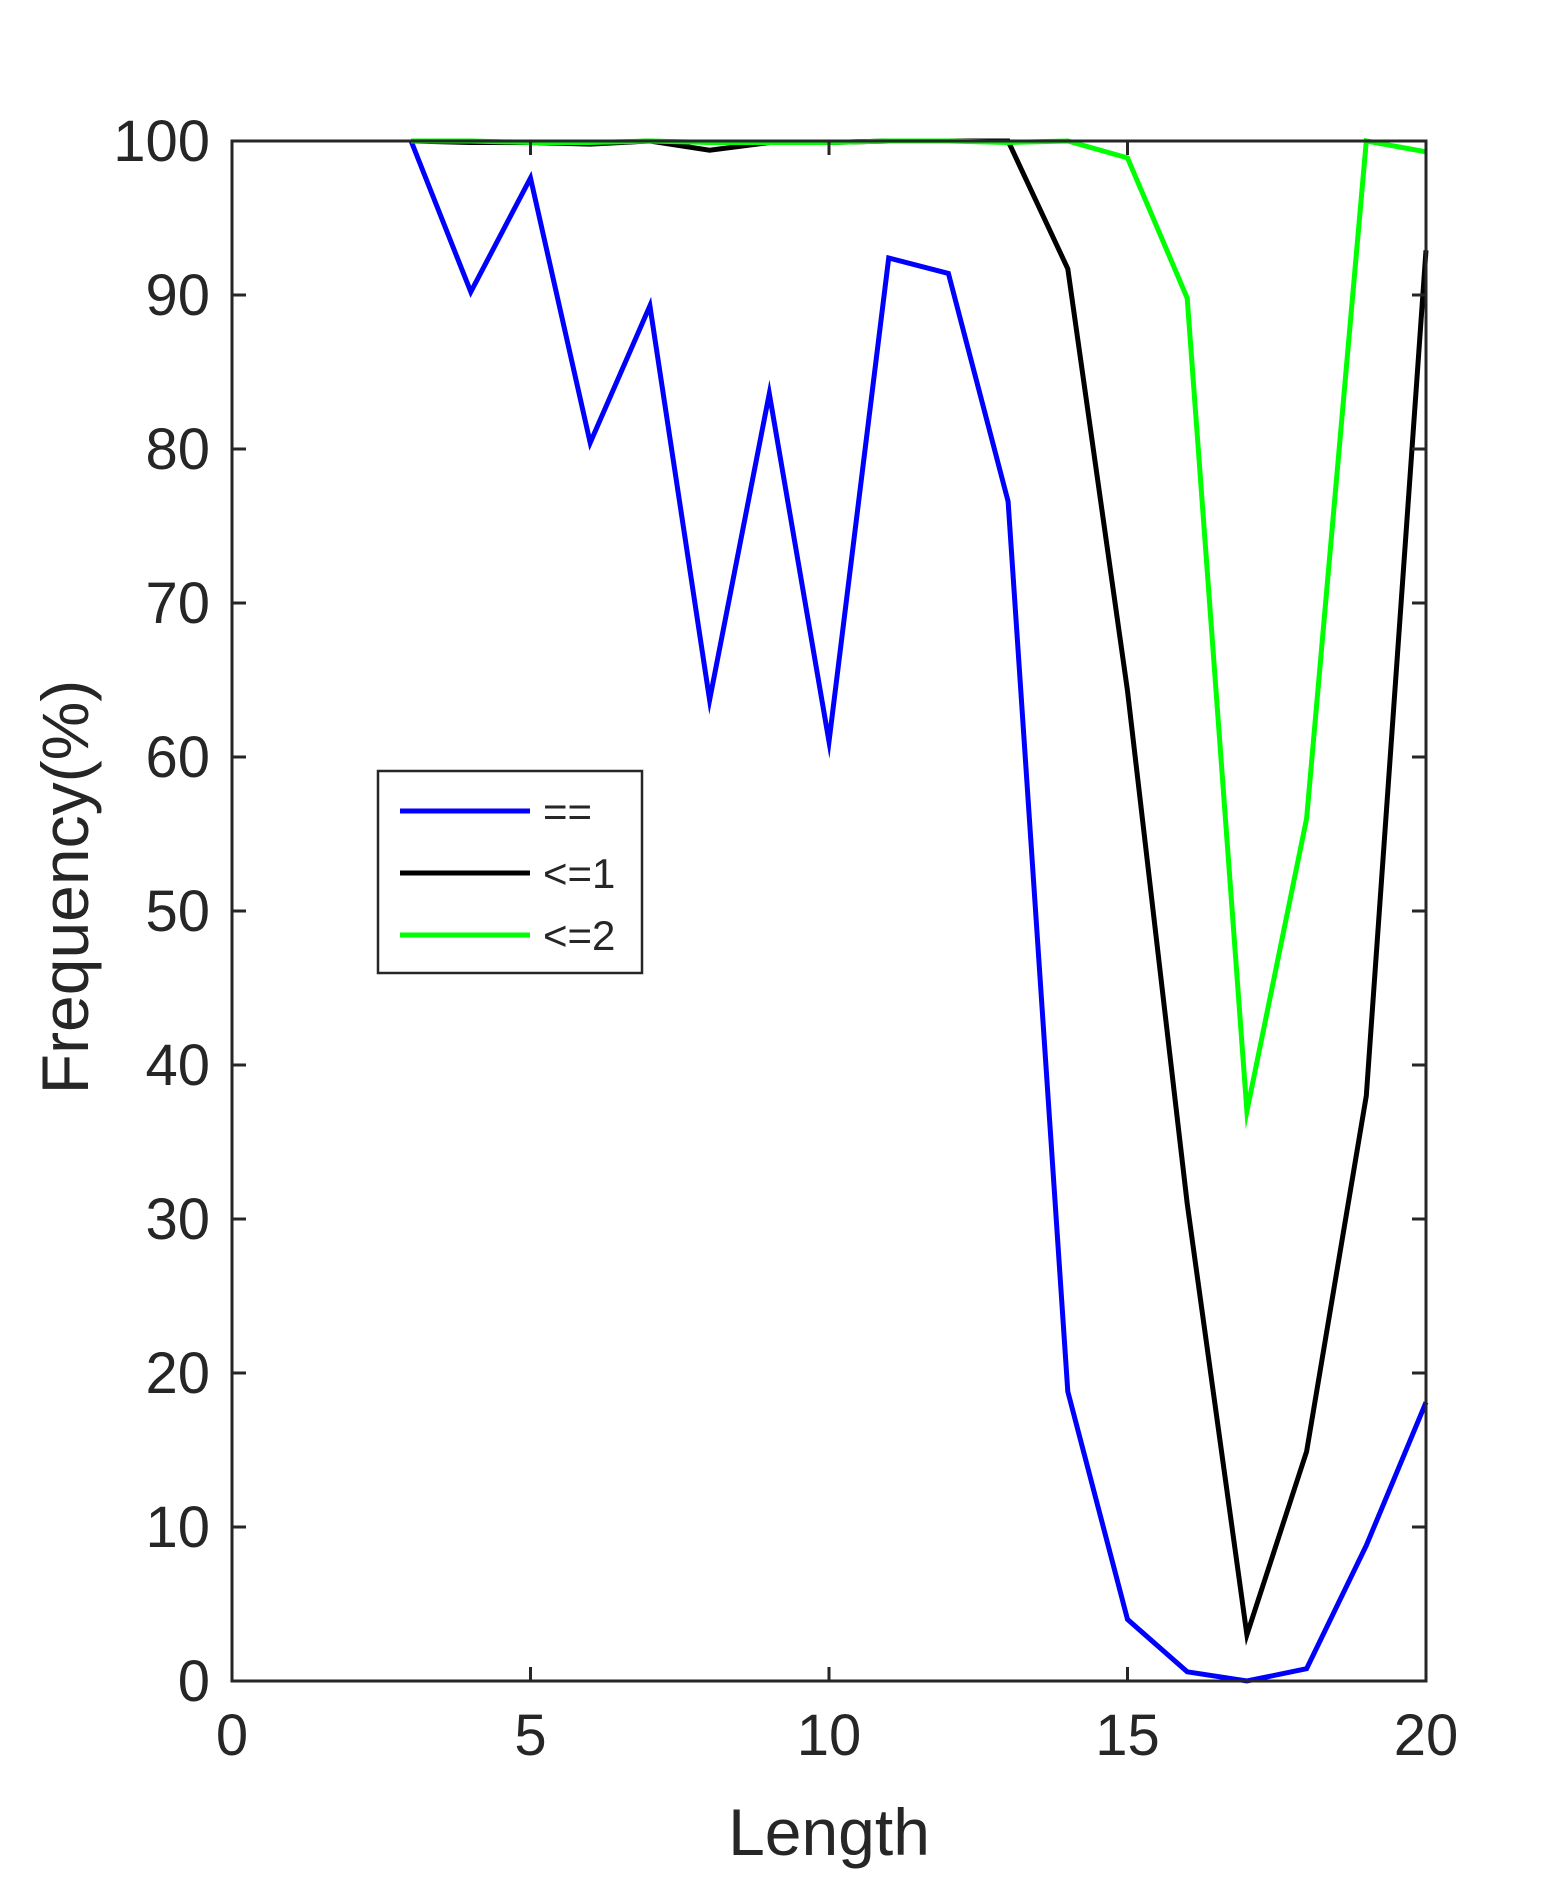 The height and width of the screenshot is (1880, 1563). Describe the element at coordinates (567, 811) in the screenshot. I see `legend-label-0: ==` at that location.